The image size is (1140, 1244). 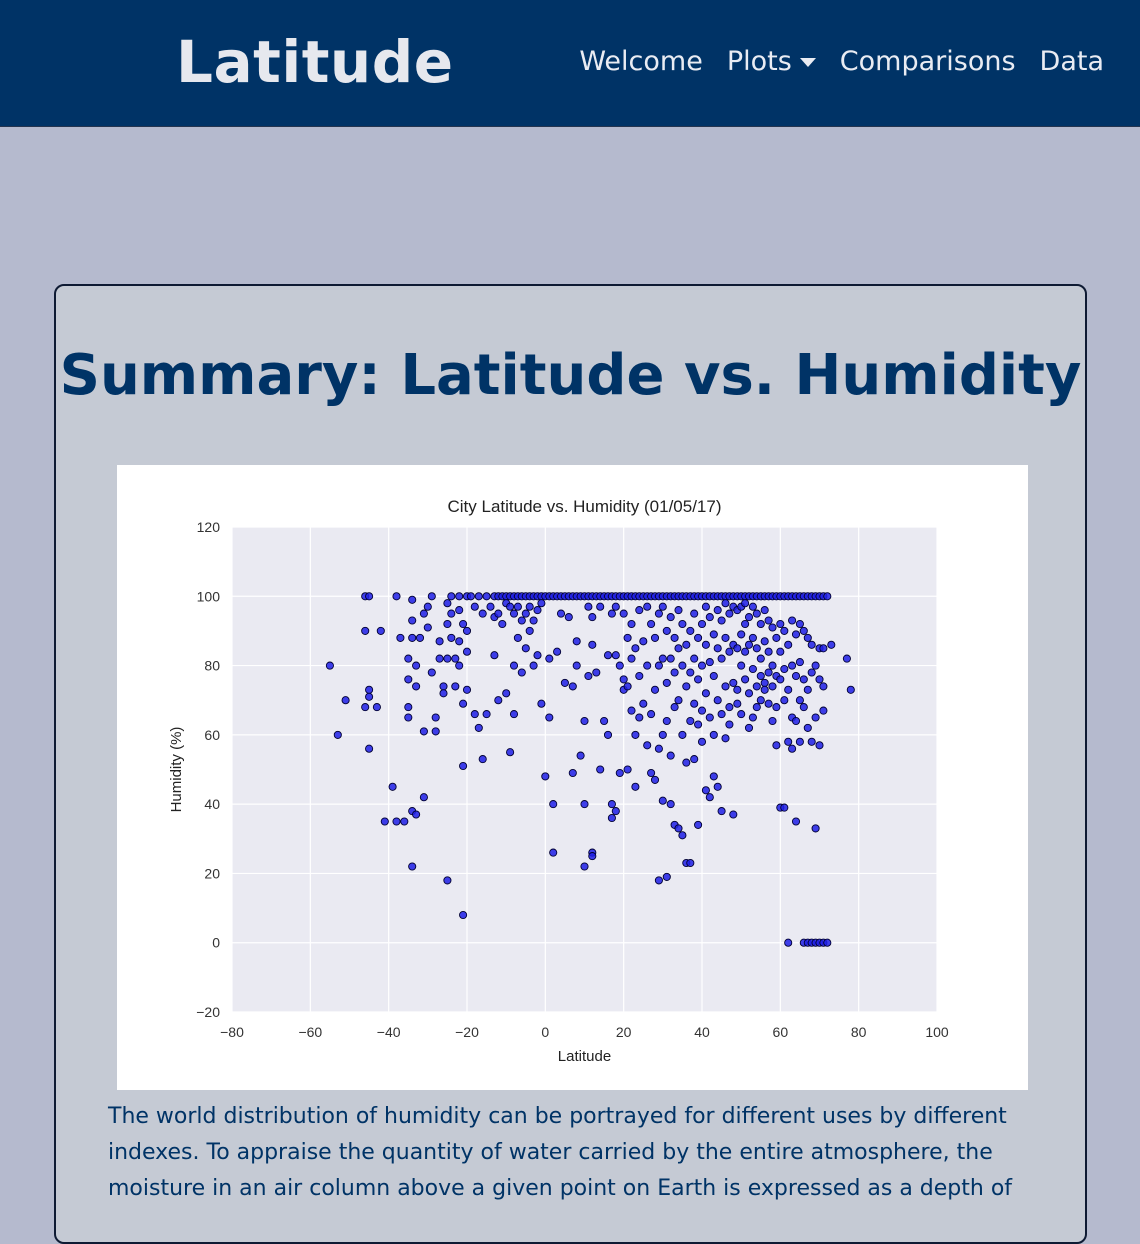 I want to click on x-tick-label: −20, so click(x=467, y=1032).